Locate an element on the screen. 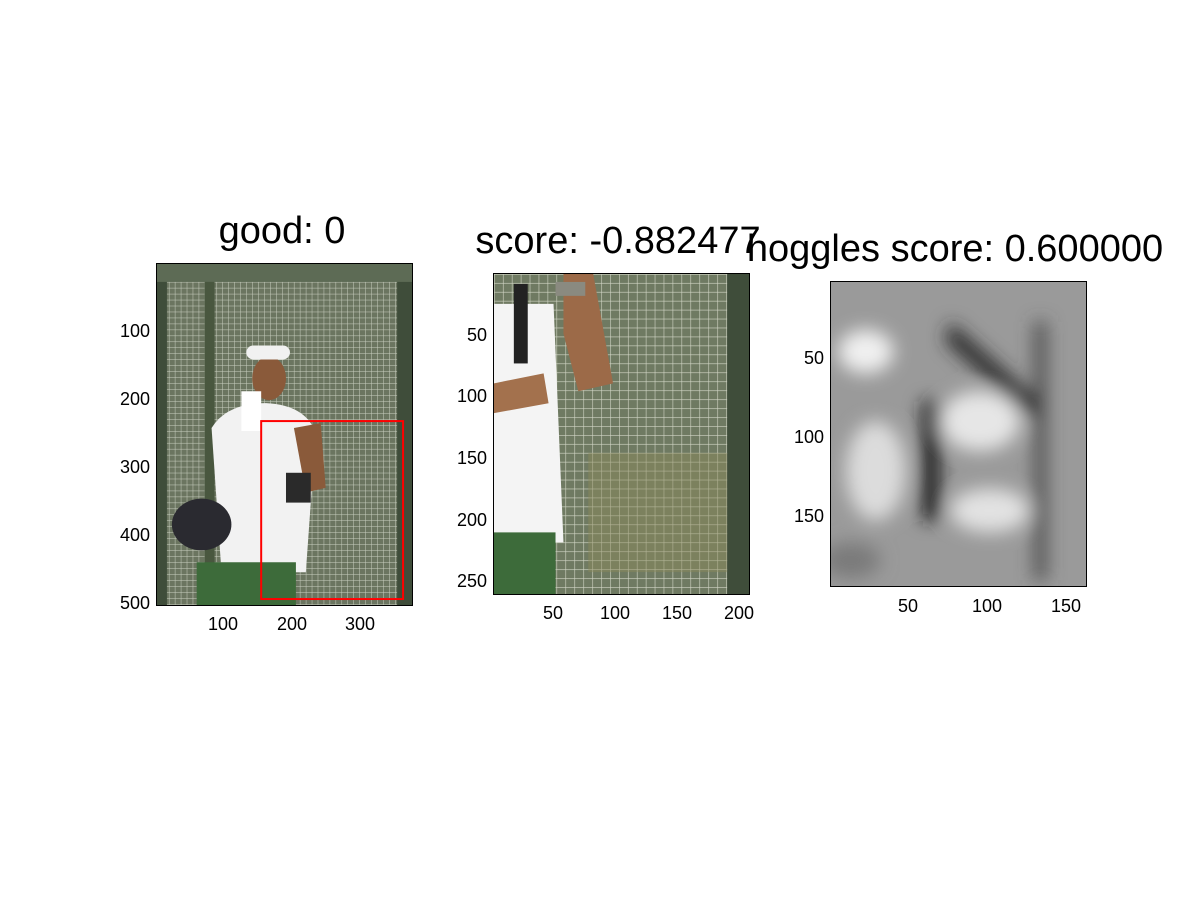 This screenshot has width=1200, height=900. panel2-ytick: 100 is located at coordinates (471, 396).